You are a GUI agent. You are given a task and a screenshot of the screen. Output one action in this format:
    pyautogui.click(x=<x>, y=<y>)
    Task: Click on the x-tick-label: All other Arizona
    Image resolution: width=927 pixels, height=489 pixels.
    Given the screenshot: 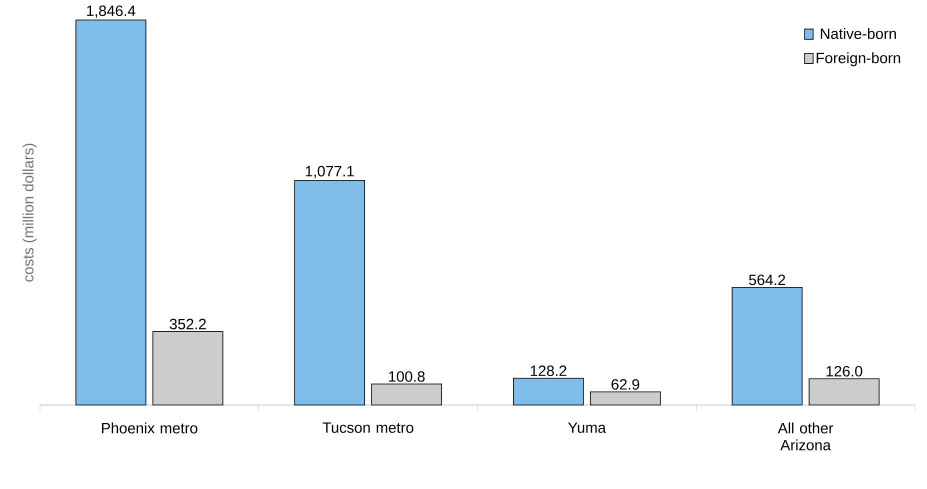 What is the action you would take?
    pyautogui.click(x=806, y=436)
    